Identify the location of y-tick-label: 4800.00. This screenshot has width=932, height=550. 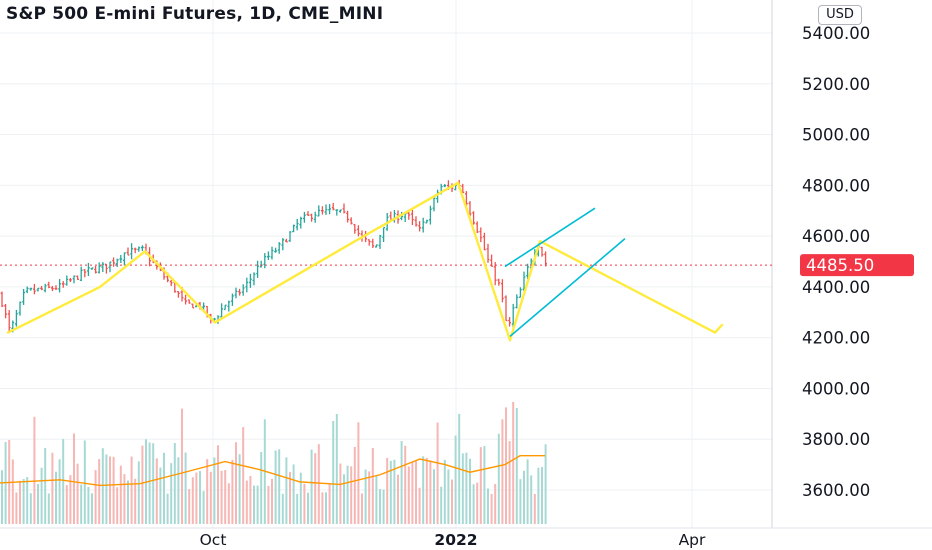
(836, 185).